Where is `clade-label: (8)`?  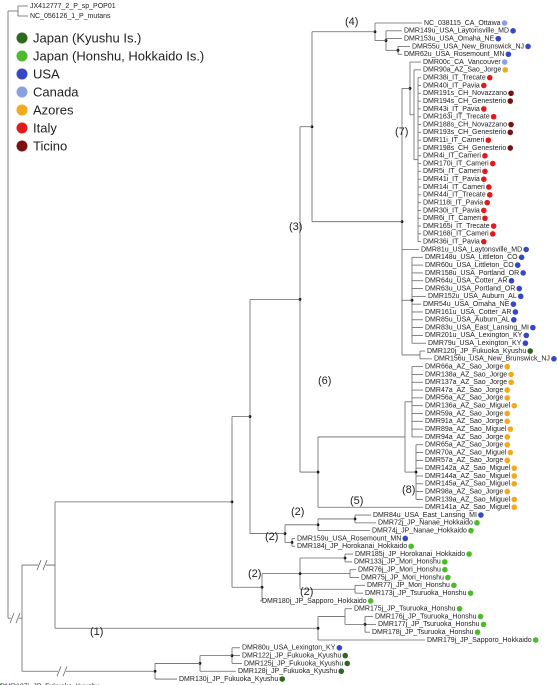
clade-label: (8) is located at coordinates (408, 490).